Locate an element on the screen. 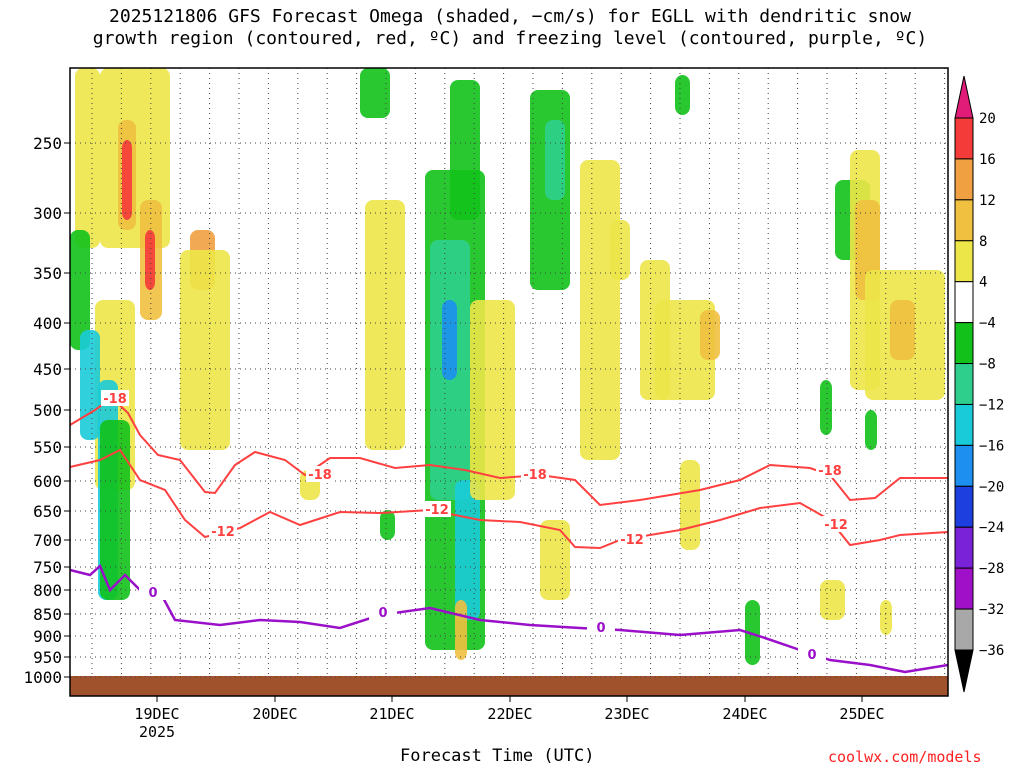  y-tick-label: 600 is located at coordinates (47, 481).